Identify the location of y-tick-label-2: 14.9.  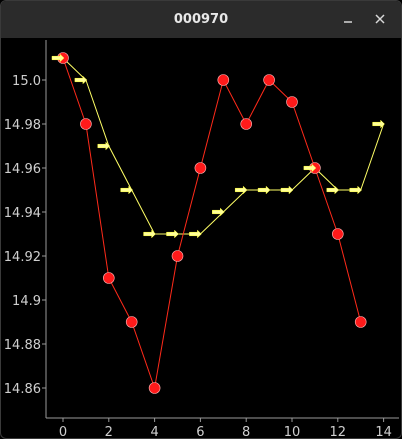
(26, 301).